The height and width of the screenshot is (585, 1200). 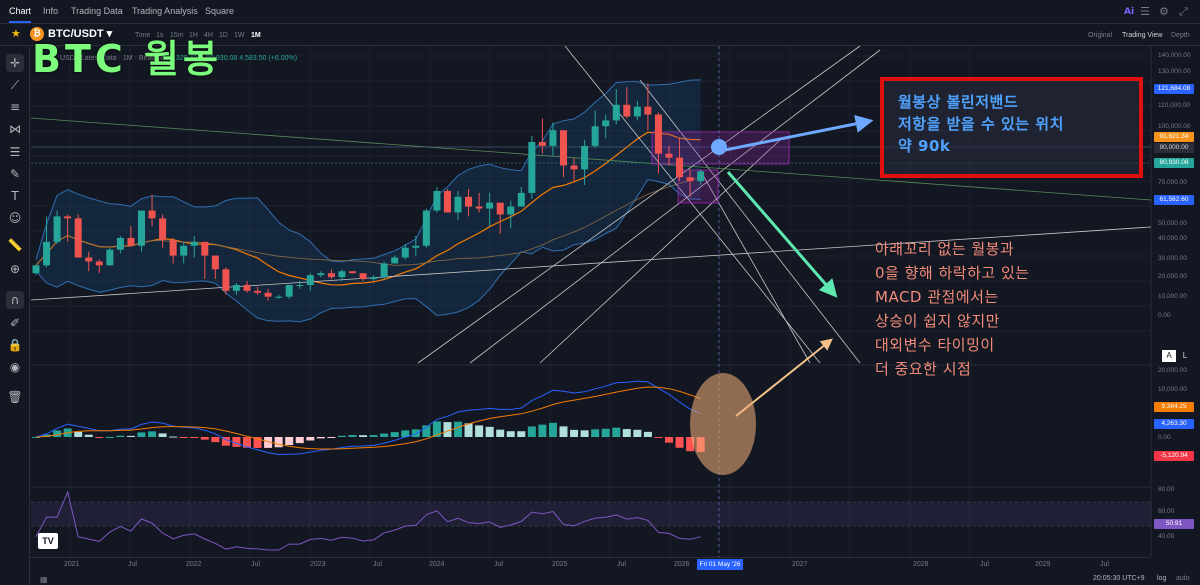 What do you see at coordinates (15, 300) in the screenshot?
I see `magnet-icon: ∩` at bounding box center [15, 300].